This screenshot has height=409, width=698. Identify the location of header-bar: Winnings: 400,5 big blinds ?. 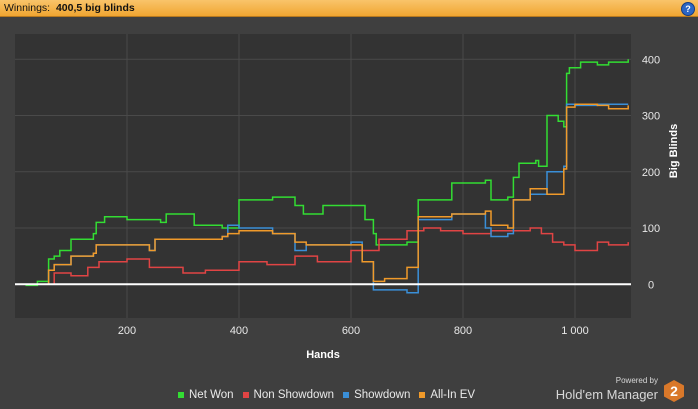
(349, 8).